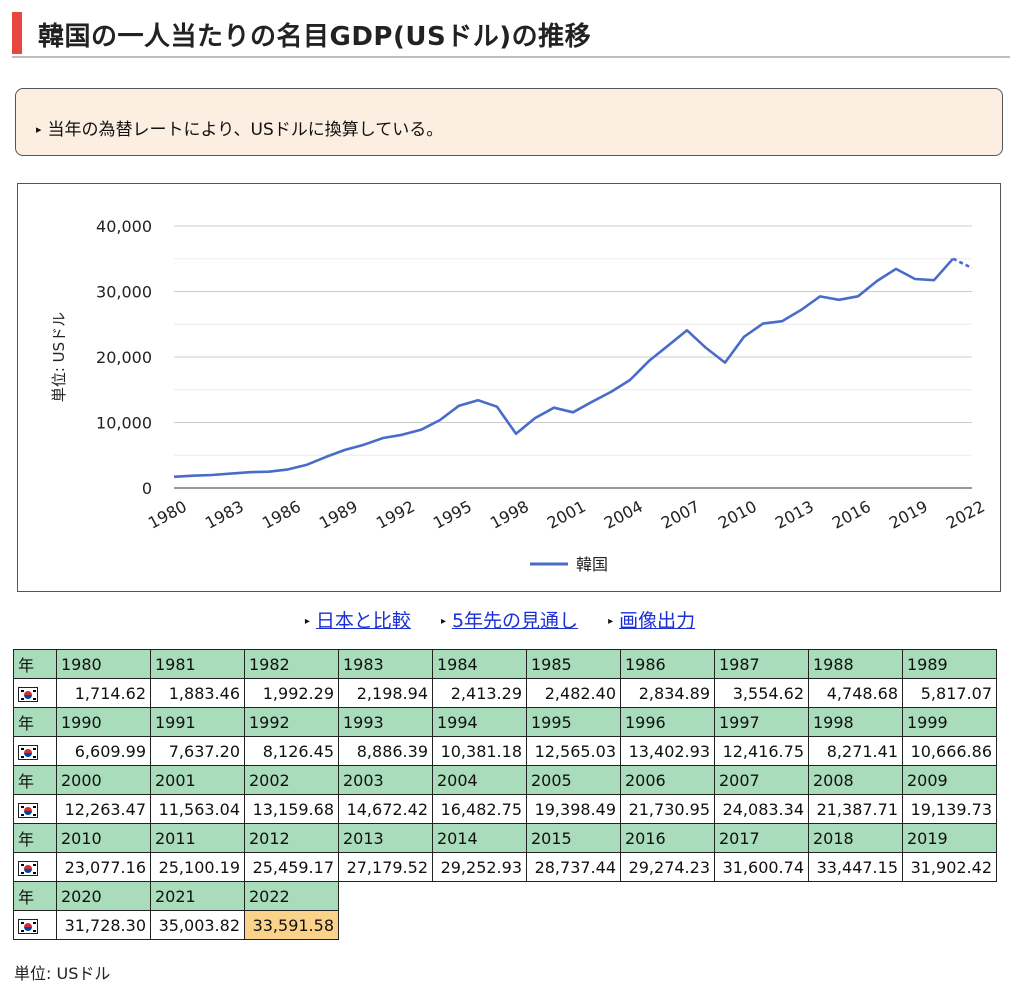 The height and width of the screenshot is (998, 1024). What do you see at coordinates (573, 867) in the screenshot?
I see `gdp-value-cell: 28,737.44` at bounding box center [573, 867].